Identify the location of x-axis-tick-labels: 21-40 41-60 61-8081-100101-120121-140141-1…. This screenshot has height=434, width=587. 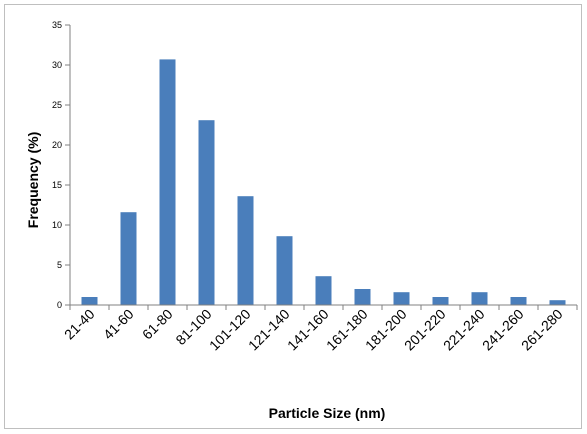
(319, 329).